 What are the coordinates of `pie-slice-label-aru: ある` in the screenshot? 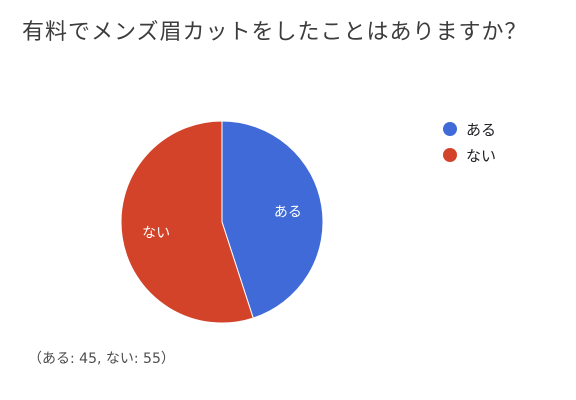 It's located at (288, 213).